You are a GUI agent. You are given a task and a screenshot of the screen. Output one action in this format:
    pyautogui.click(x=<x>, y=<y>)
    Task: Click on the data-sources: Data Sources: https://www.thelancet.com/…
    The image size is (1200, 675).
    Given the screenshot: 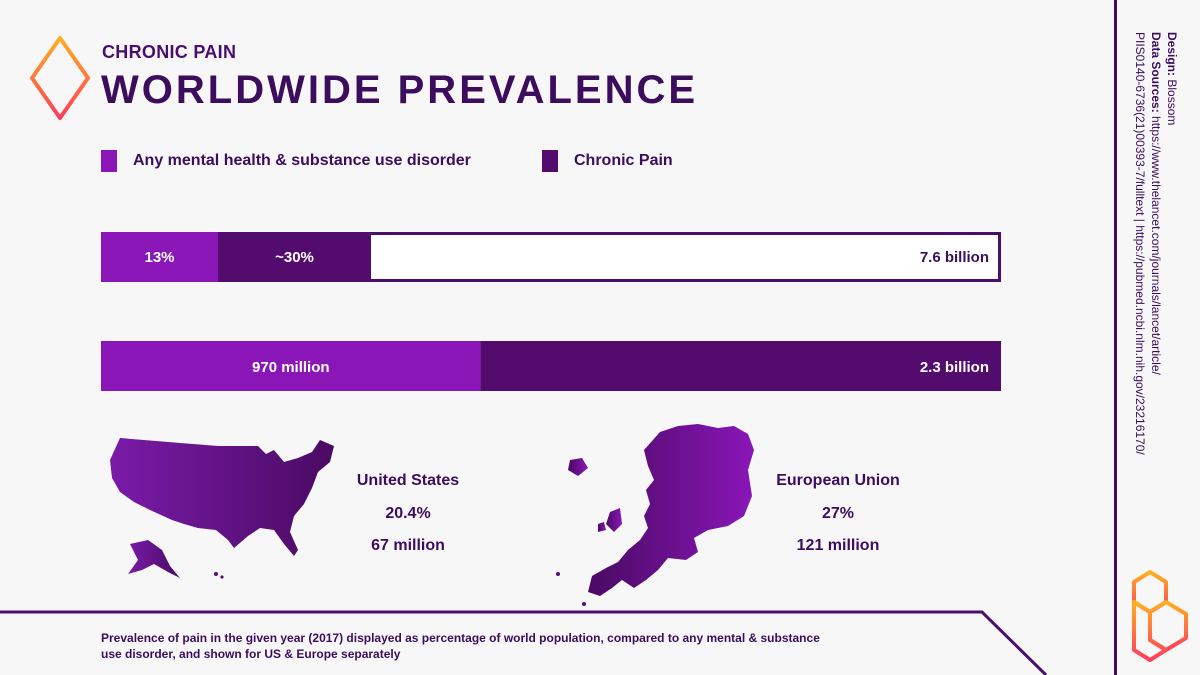 What is the action you would take?
    pyautogui.click(x=1156, y=243)
    